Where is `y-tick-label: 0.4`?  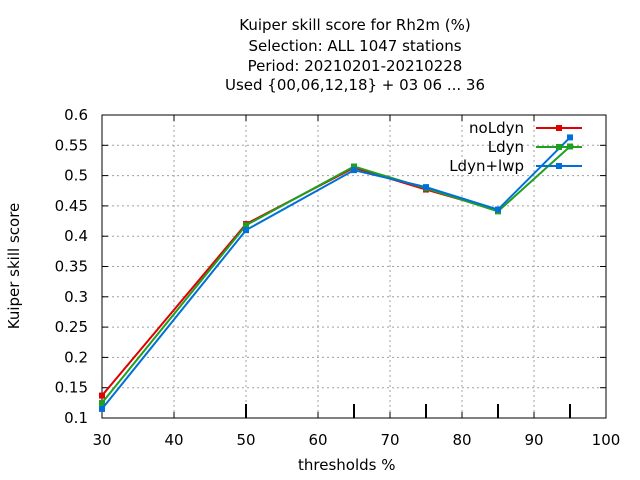 y-tick-label: 0.4 is located at coordinates (76, 236).